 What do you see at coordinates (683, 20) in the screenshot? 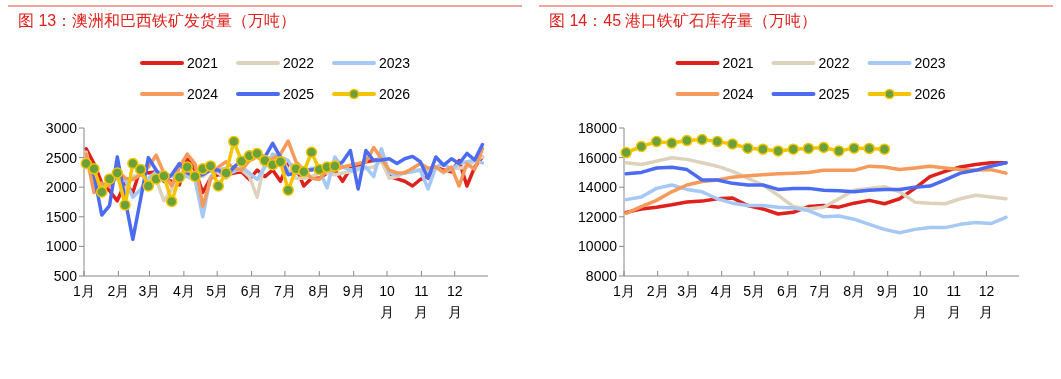
I see `chart-title: 图 14：45 港口铁矿石库存量（万吨）` at bounding box center [683, 20].